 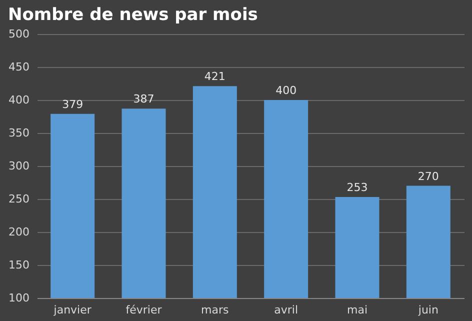 I want to click on x-tick-label: avril, so click(x=286, y=310).